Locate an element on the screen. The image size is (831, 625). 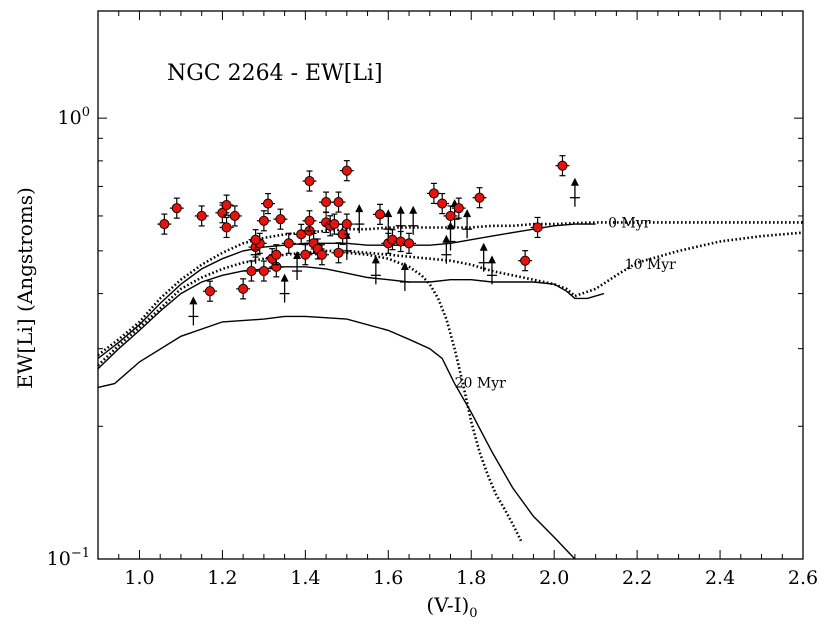
x-tick-label: 1.4 is located at coordinates (305, 578).